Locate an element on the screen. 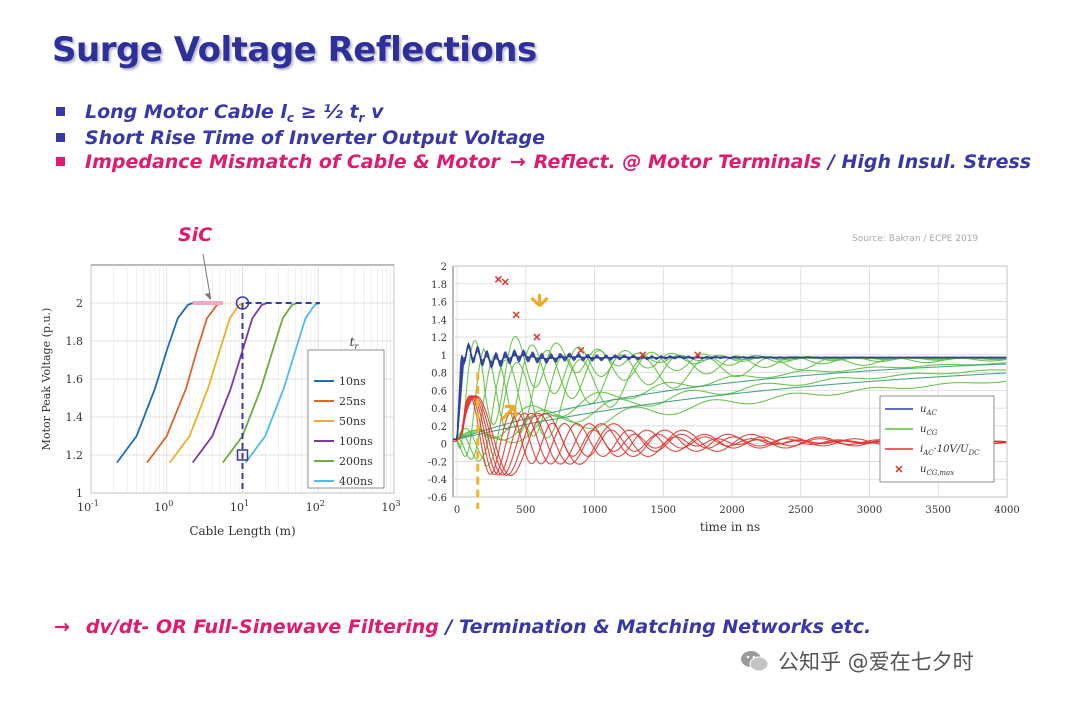 Image resolution: width=1088 pixels, height=704 pixels. sic-annotation: SiC is located at coordinates (195, 235).